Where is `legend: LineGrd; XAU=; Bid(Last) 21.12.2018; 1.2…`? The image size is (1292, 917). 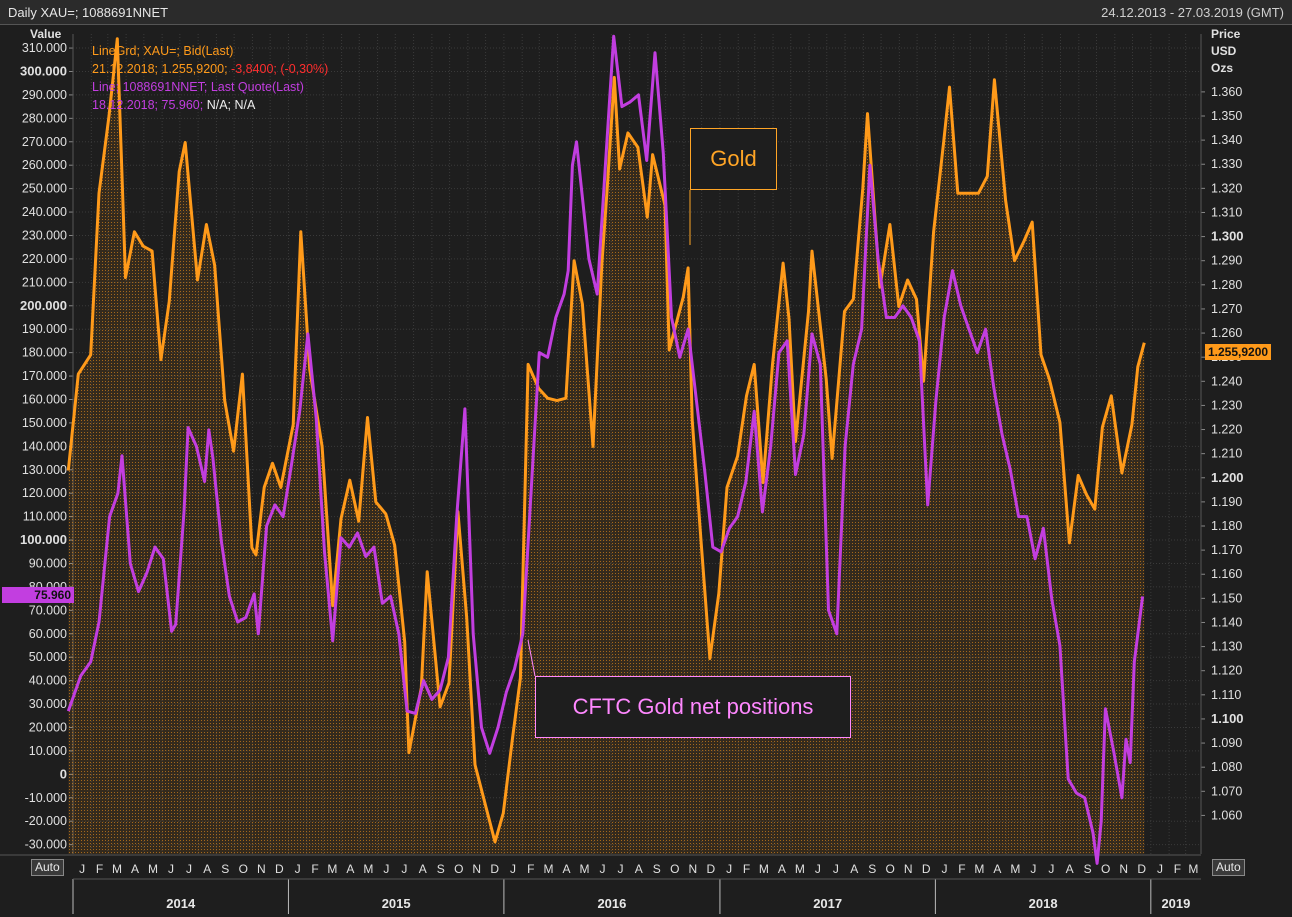
legend: LineGrd; XAU=; Bid(Last) 21.12.2018; 1.2… is located at coordinates (210, 78).